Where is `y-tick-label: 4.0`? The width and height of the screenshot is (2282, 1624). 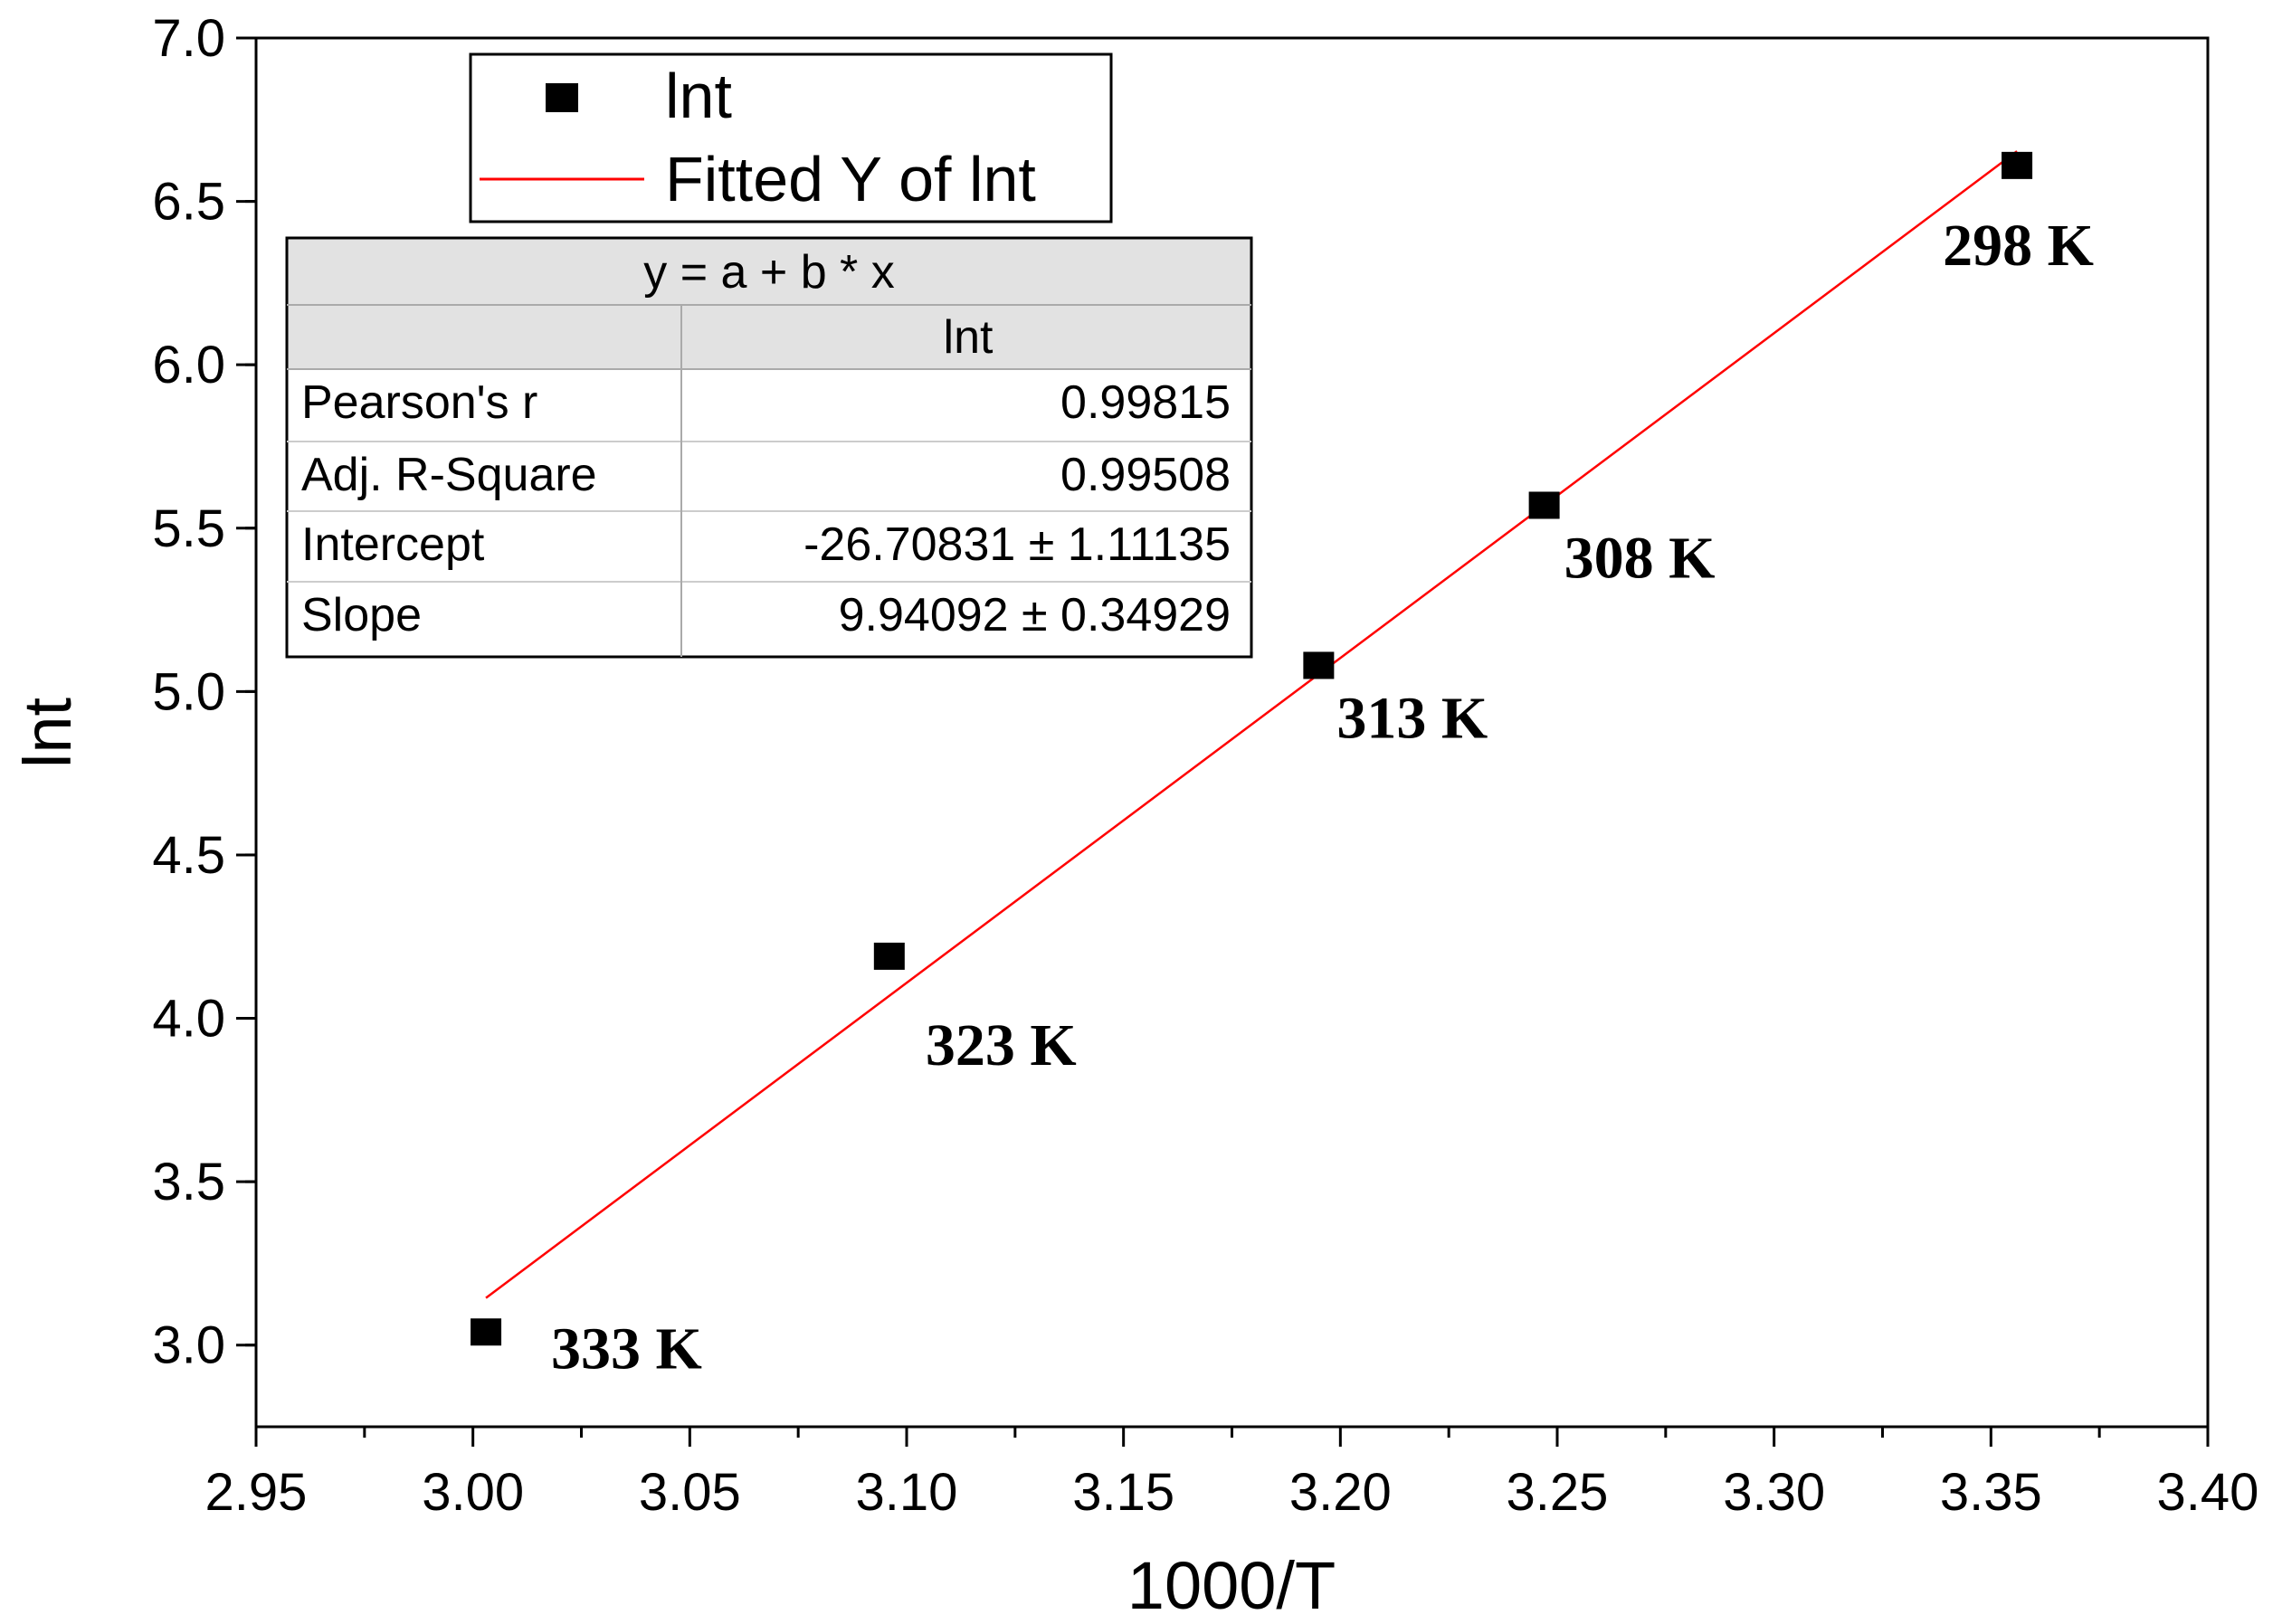 y-tick-label: 4.0 is located at coordinates (188, 1019).